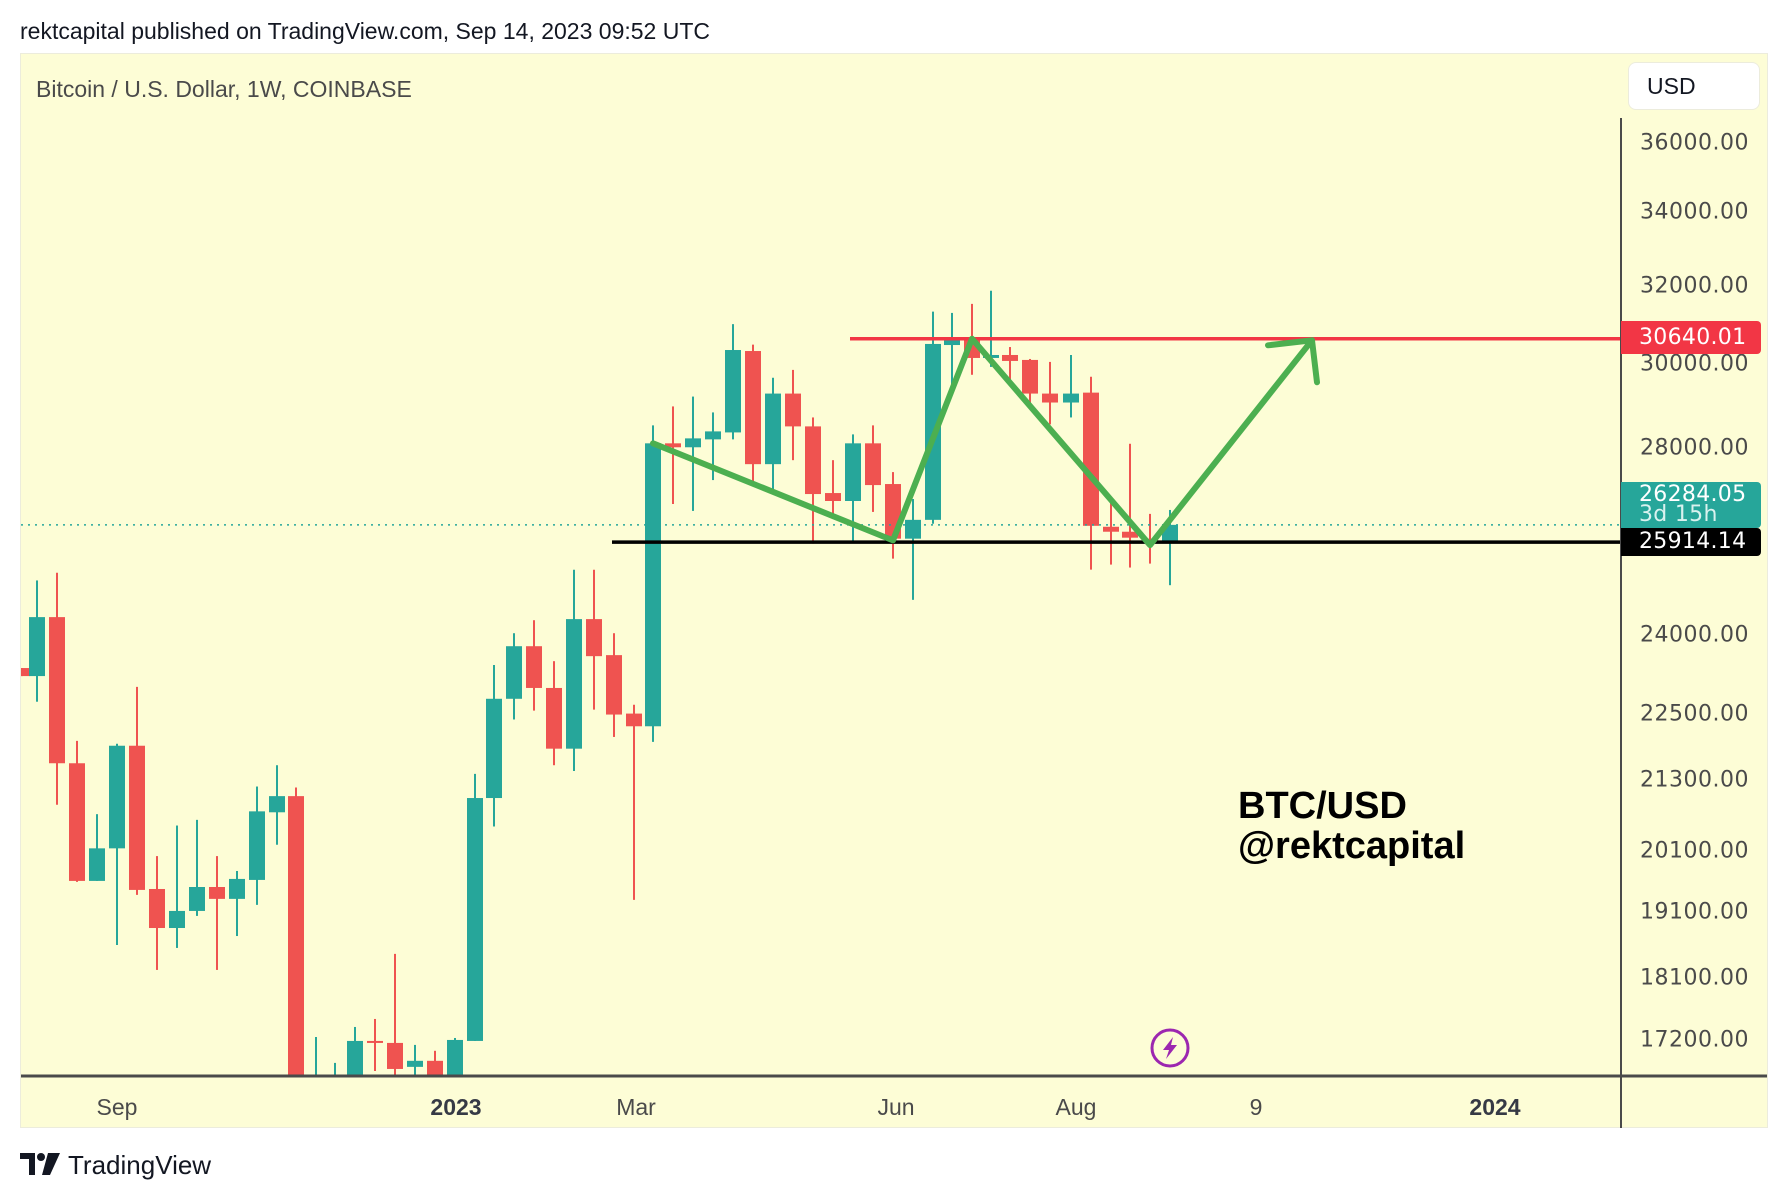  I want to click on annotation-line-2: @rektcapital, so click(1352, 846).